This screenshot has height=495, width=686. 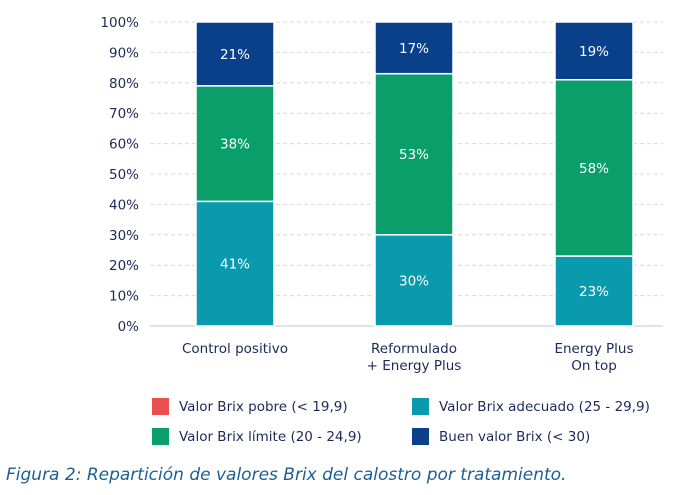 I want to click on x-tick-label: Reformulado, so click(x=414, y=349).